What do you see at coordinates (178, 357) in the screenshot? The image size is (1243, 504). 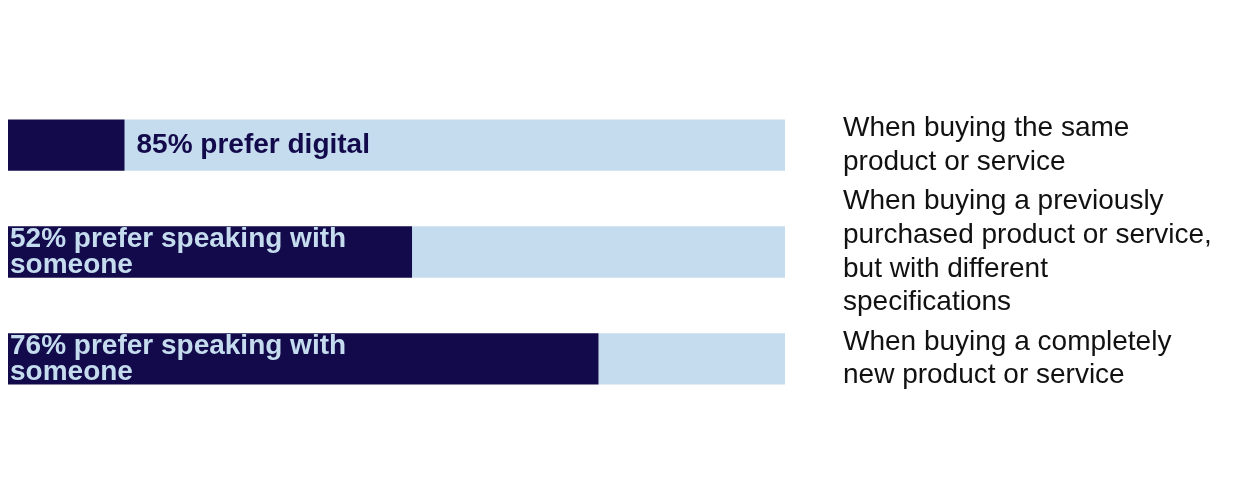 I see `data-label: 76% prefer speaking with someone` at bounding box center [178, 357].